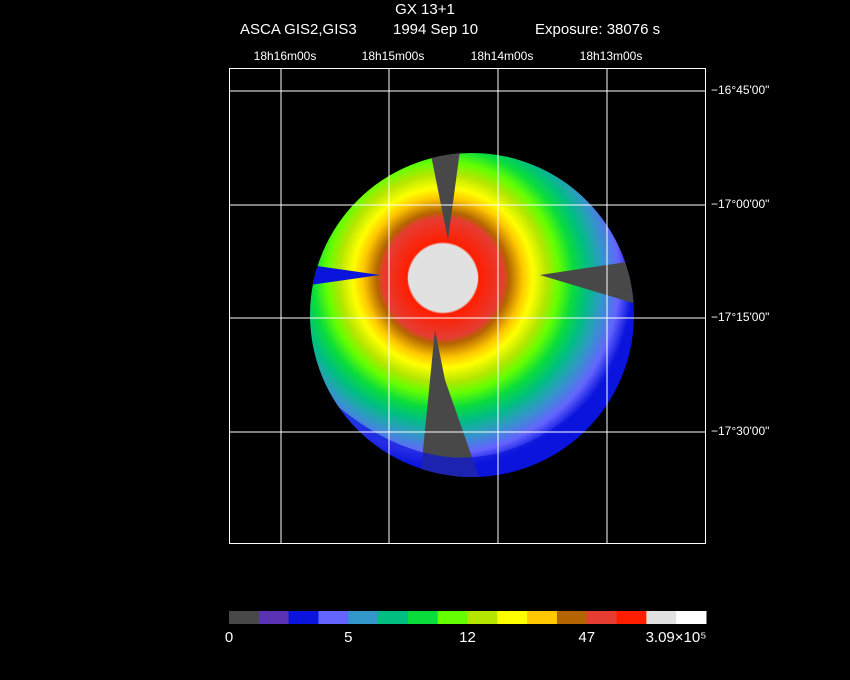 This screenshot has height=680, width=850. Describe the element at coordinates (740, 431) in the screenshot. I see `dec-label: −17°30'00"` at that location.